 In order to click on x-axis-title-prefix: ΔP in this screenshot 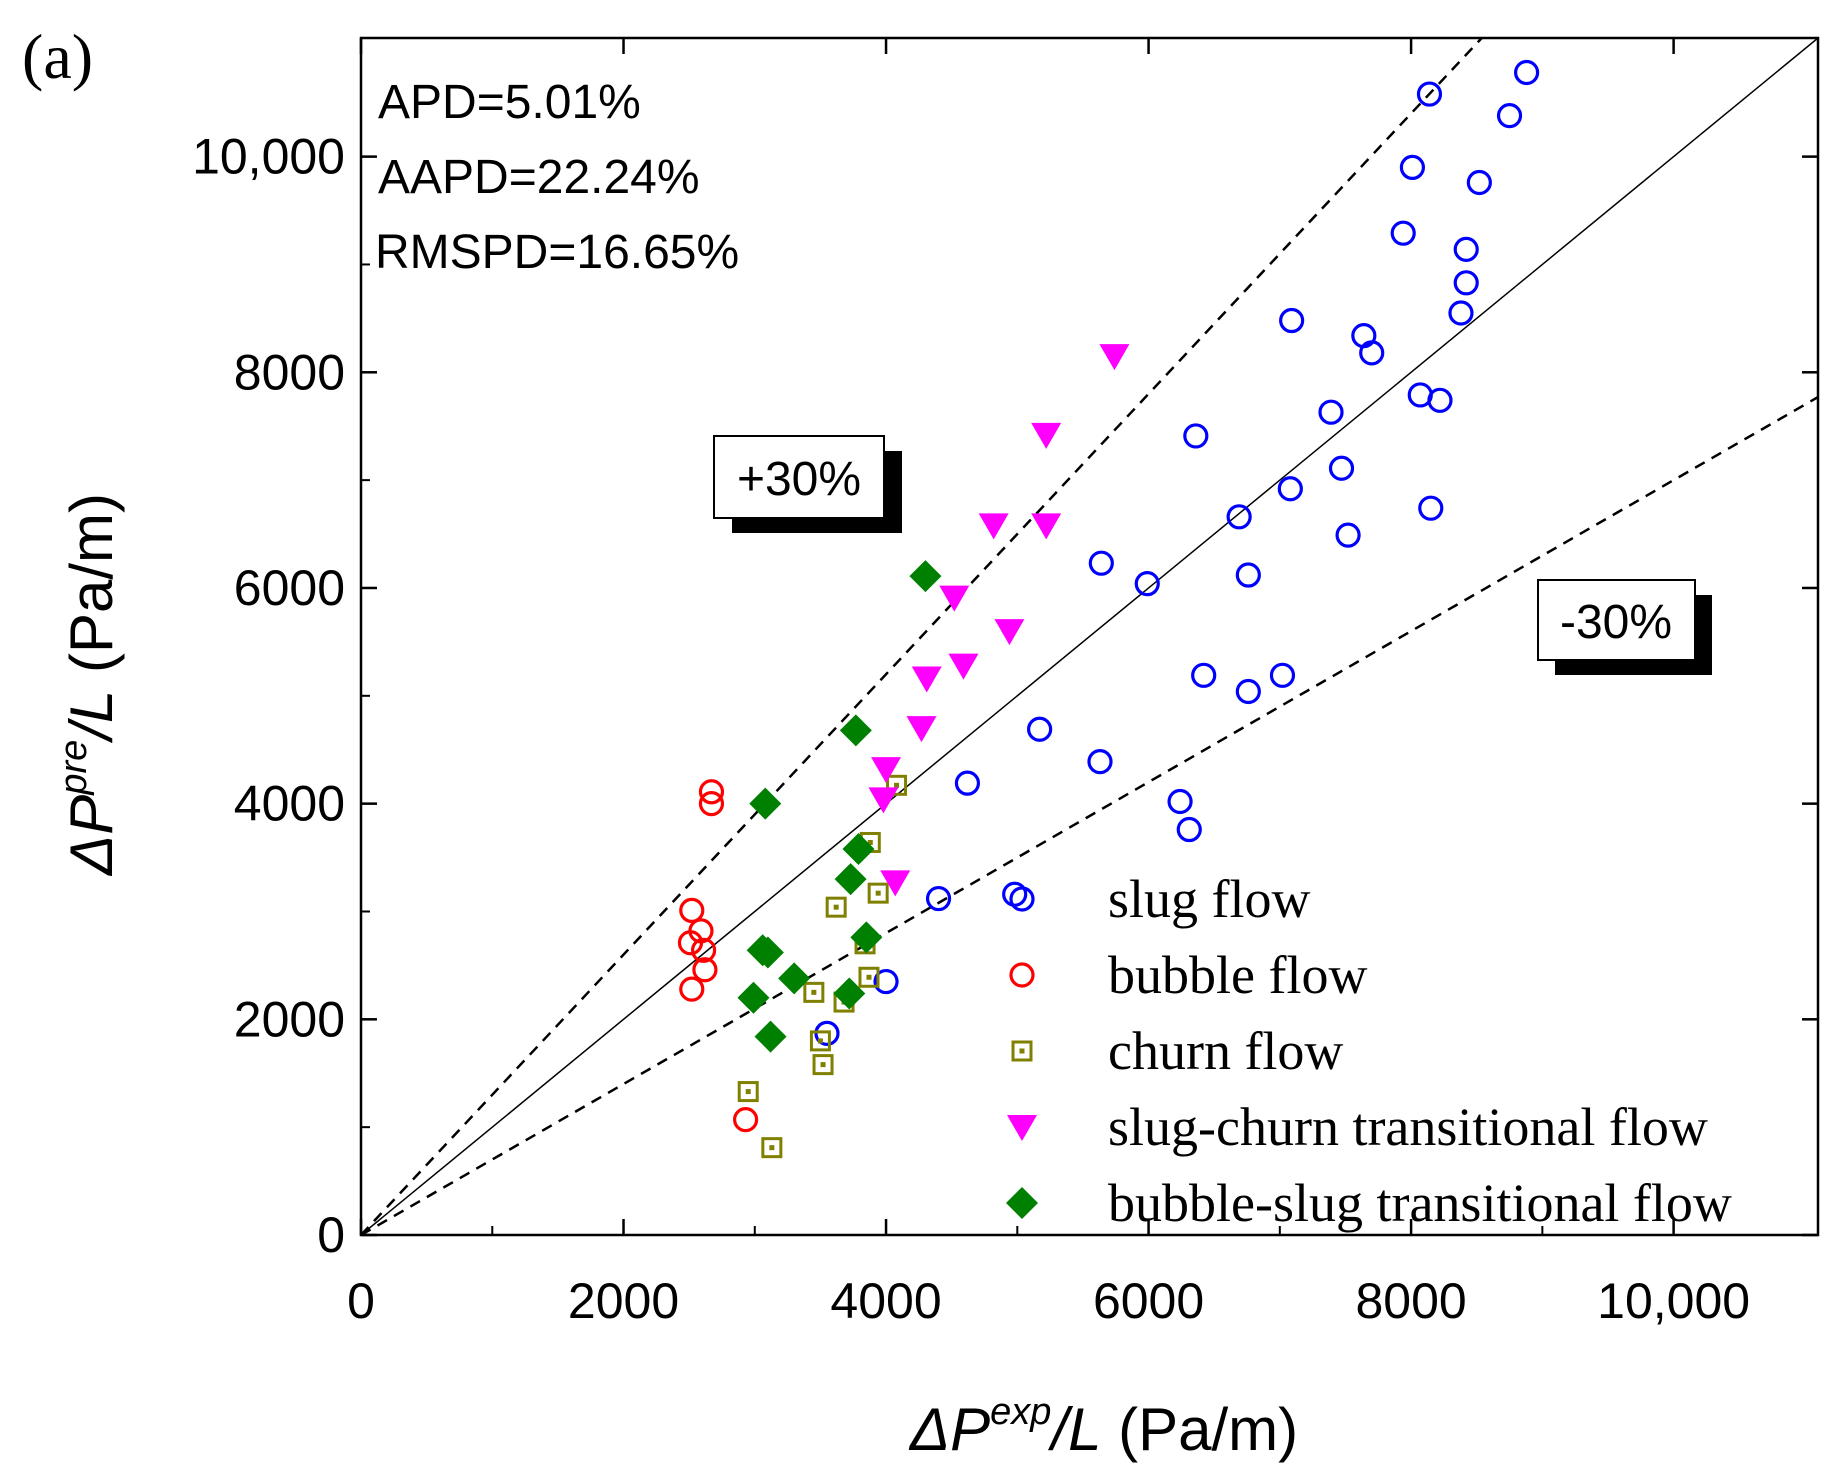, I will do `click(949, 1429)`.